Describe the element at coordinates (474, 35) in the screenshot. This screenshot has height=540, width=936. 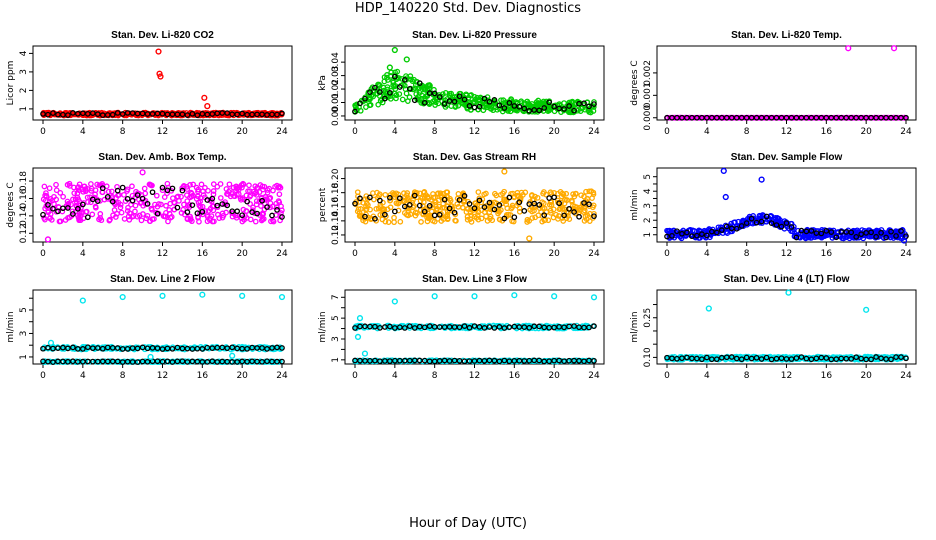
I see `panel-title: Stan. Dev. Li-820 Pressure` at that location.